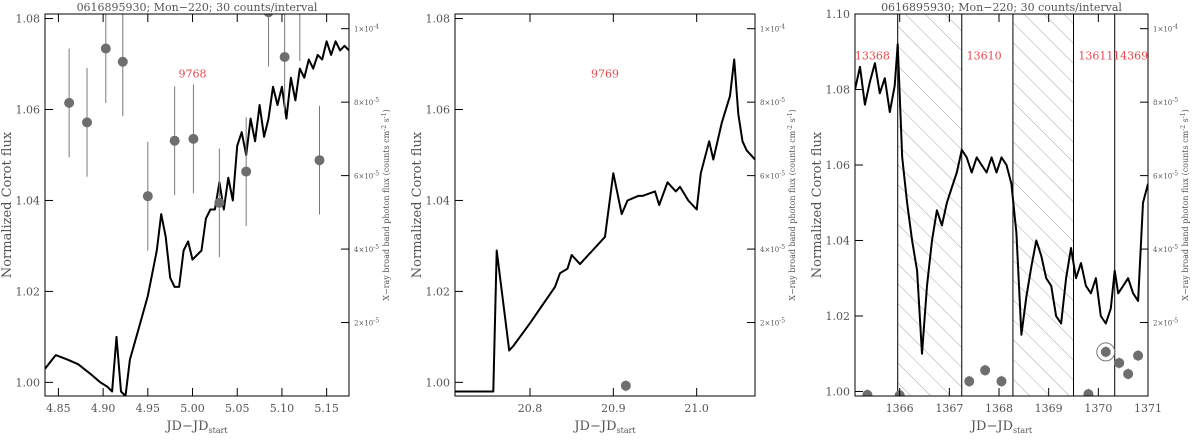 The height and width of the screenshot is (448, 1200). I want to click on y2-axis-label-end: ), so click(386, 110).